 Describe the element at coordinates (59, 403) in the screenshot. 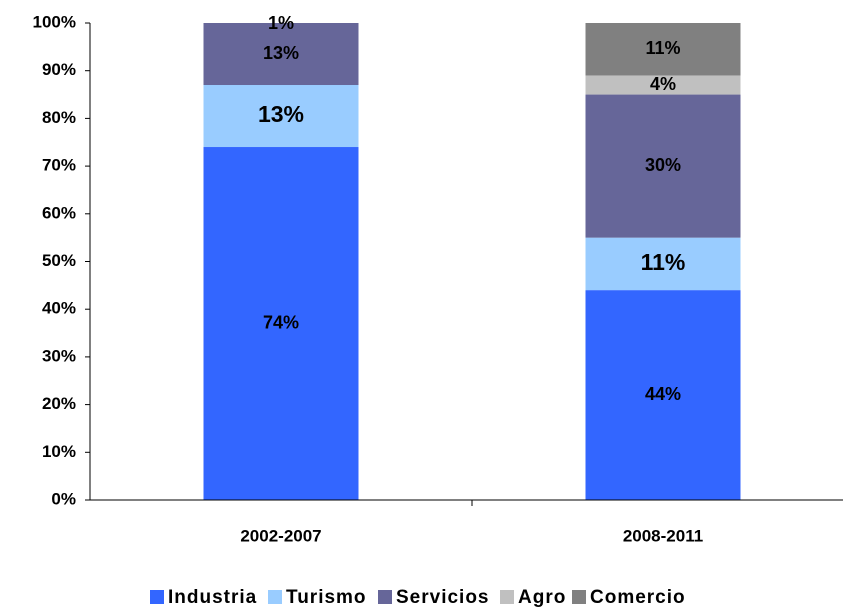

I see `y-tick-label: 20%` at that location.